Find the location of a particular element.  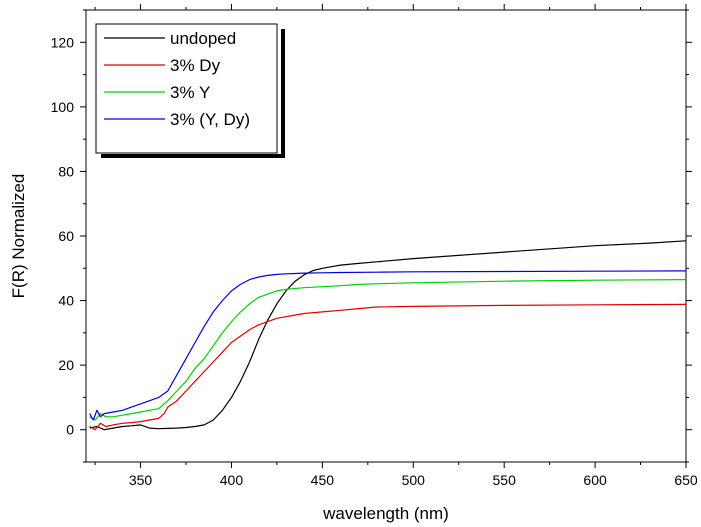

legend: undoped 3% Dy 3% Y 3% (Y, Dy) is located at coordinates (190, 90).